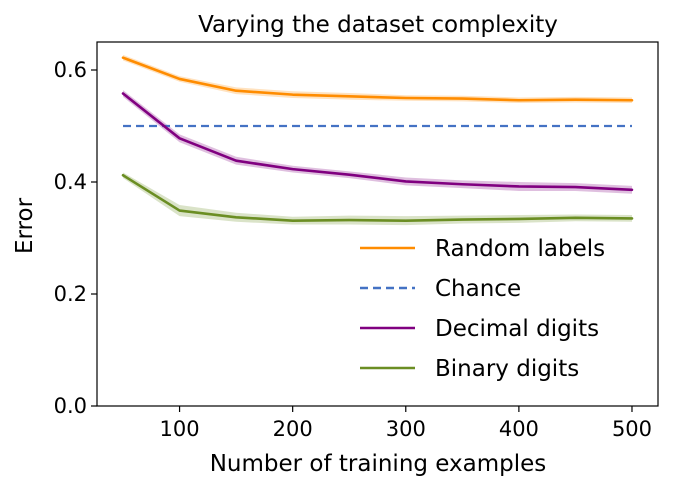 The width and height of the screenshot is (676, 488). Describe the element at coordinates (519, 429) in the screenshot. I see `x-tick-label: 400` at that location.